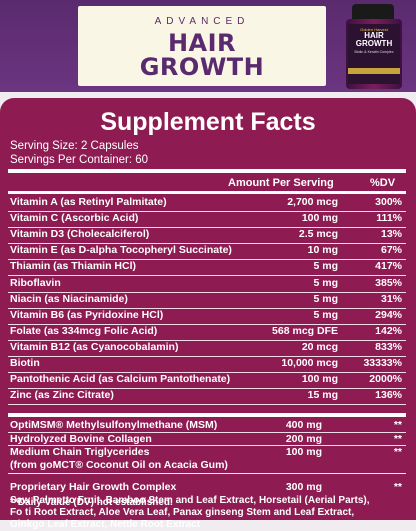 The image size is (416, 531). Describe the element at coordinates (25, 363) in the screenshot. I see `nutrient-name: Biotin` at that location.